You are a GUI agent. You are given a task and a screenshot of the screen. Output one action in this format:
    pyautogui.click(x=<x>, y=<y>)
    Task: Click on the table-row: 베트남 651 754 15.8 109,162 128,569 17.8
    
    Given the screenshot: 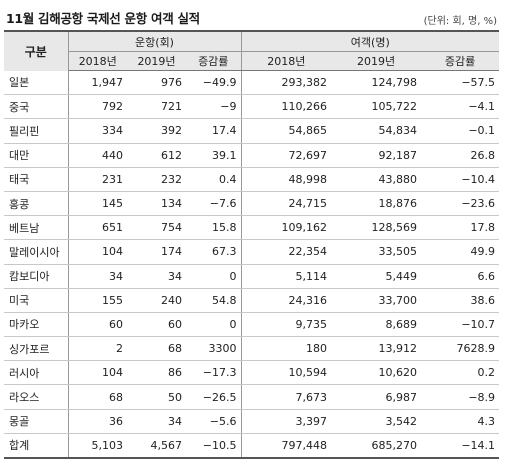 What is the action you would take?
    pyautogui.click(x=252, y=228)
    